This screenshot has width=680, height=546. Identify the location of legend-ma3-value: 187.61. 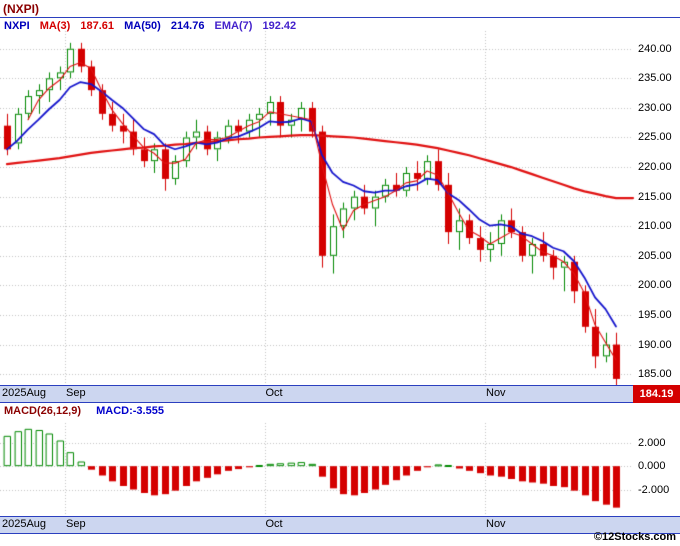
(97, 26).